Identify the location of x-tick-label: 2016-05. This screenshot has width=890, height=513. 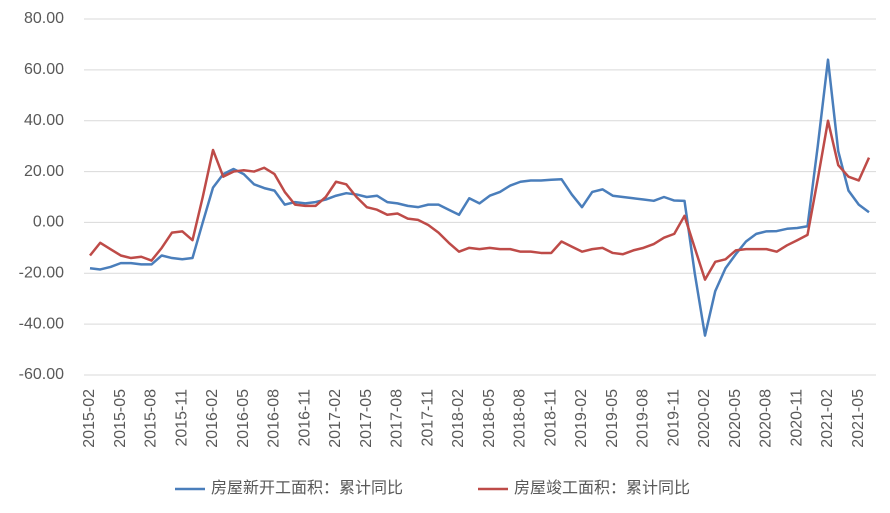
(243, 418).